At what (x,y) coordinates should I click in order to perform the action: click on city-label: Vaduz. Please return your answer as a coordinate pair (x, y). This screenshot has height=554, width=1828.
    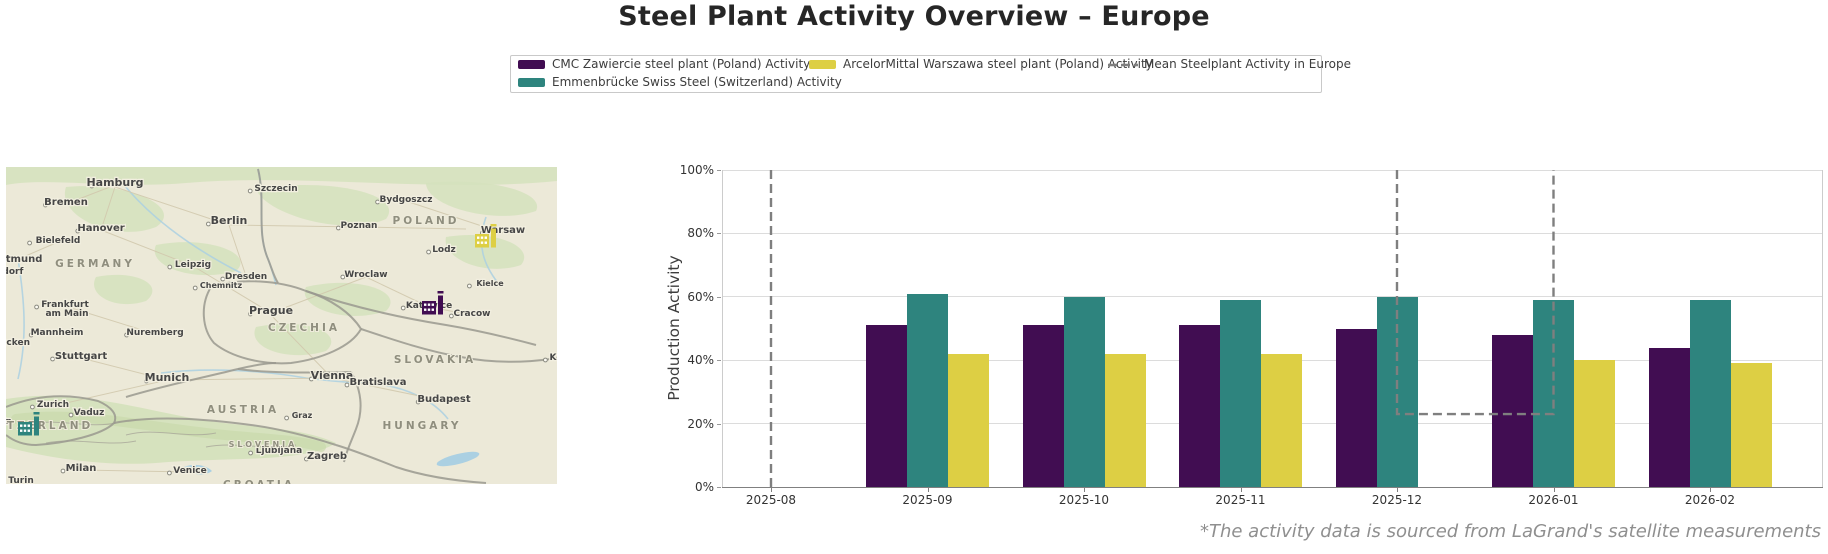
    Looking at the image, I should click on (89, 413).